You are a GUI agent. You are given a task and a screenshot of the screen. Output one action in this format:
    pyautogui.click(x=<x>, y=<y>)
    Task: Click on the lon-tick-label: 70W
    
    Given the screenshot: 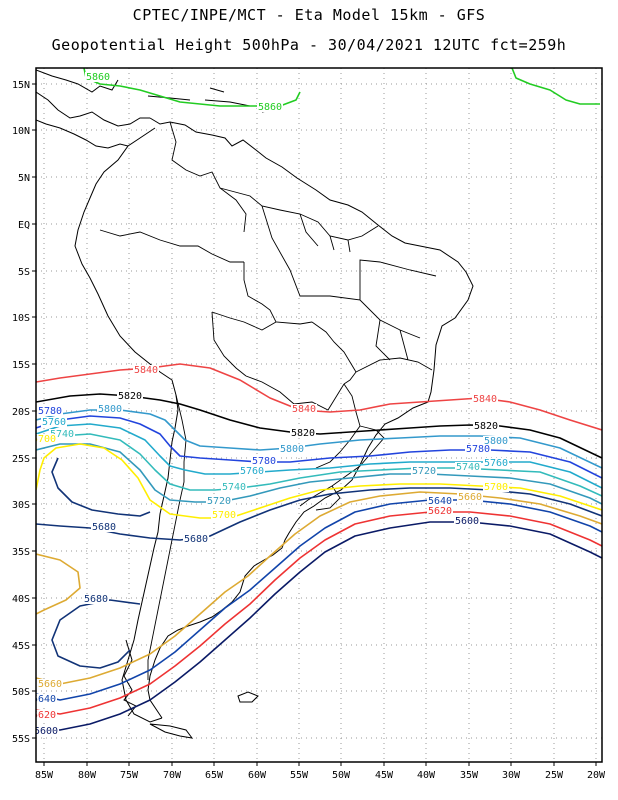 What is the action you would take?
    pyautogui.click(x=172, y=775)
    